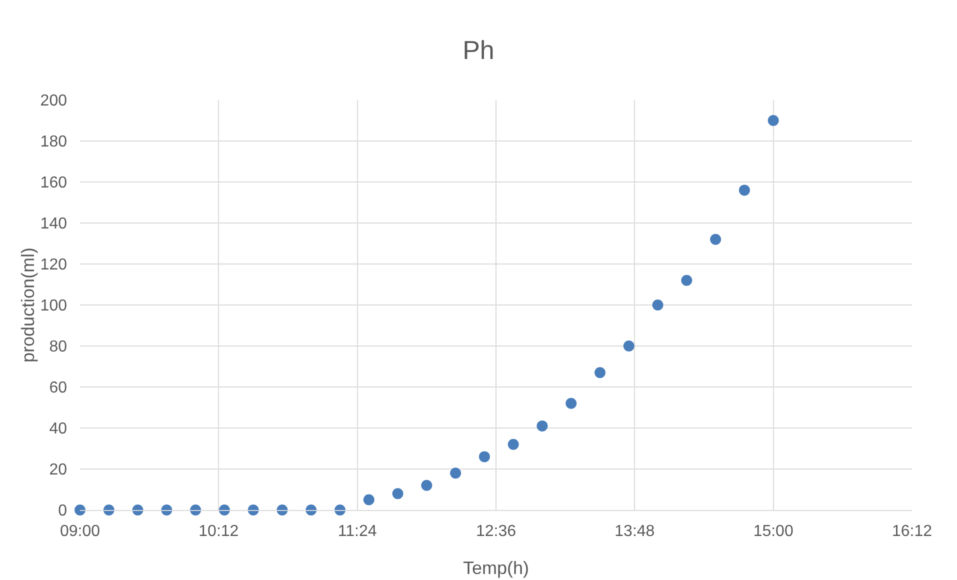 This screenshot has height=580, width=957. Describe the element at coordinates (357, 531) in the screenshot. I see `x-tick-label: 11:24` at that location.